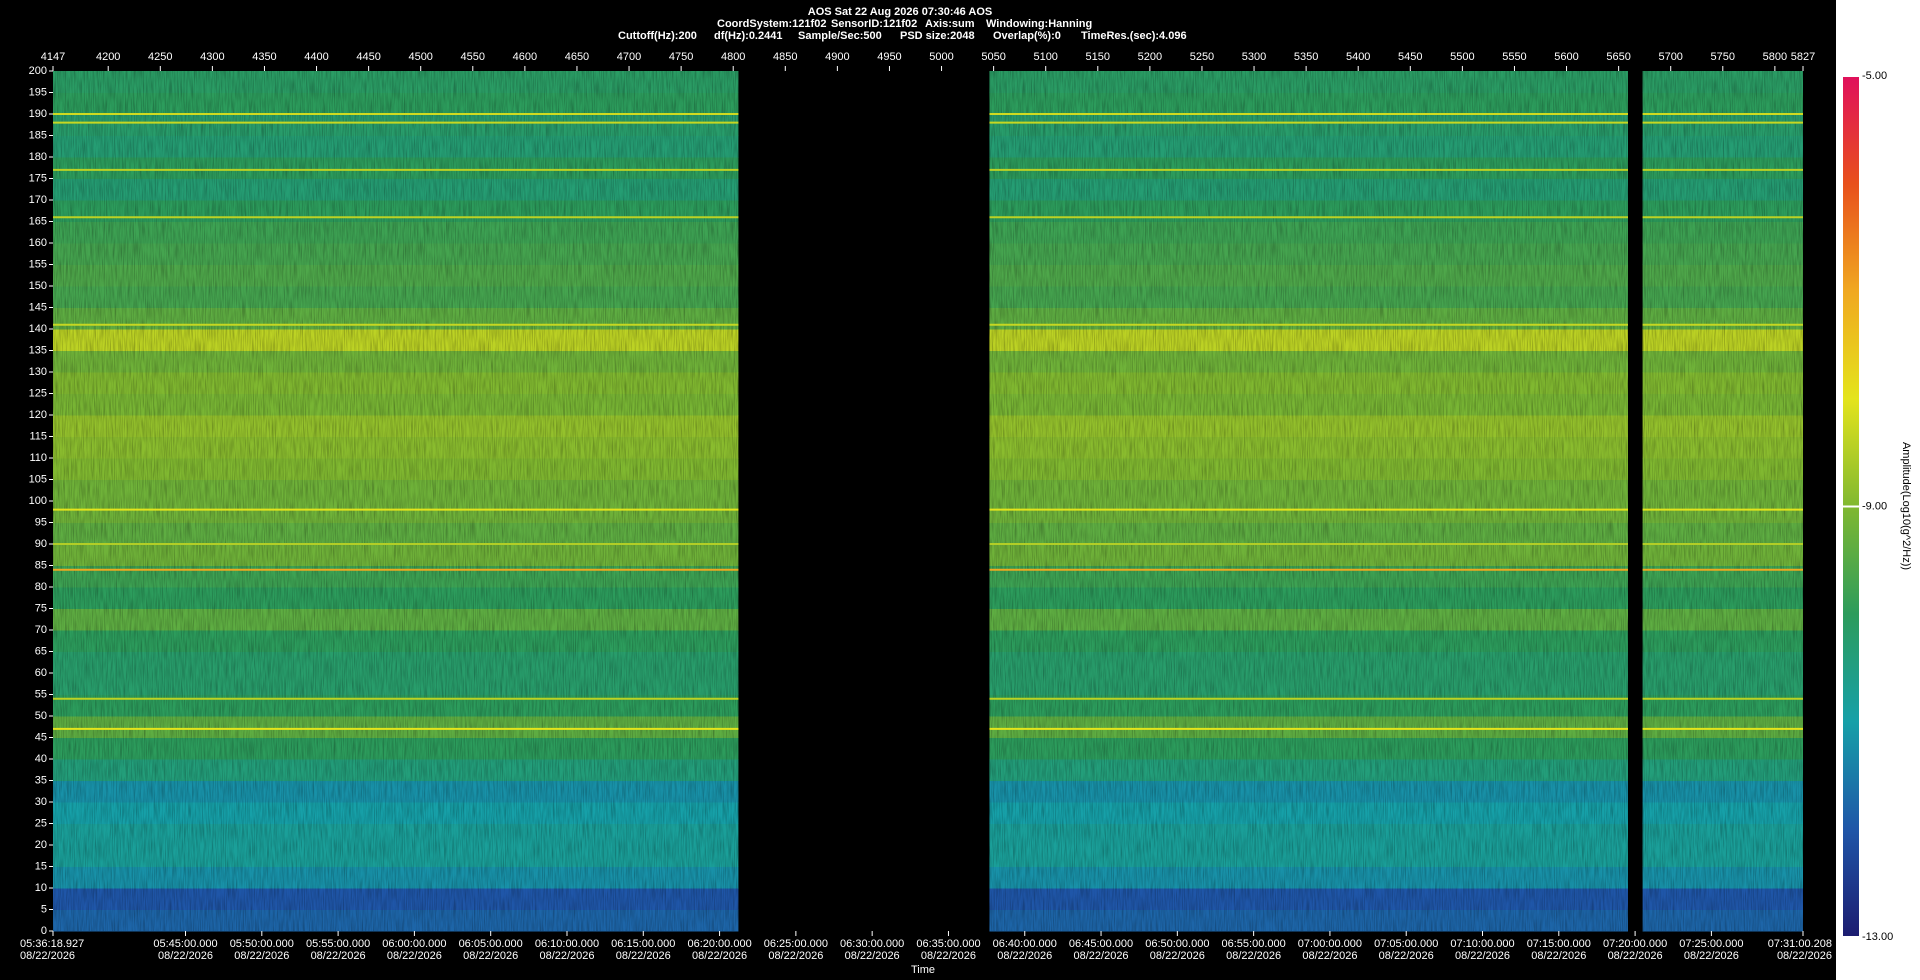 Image resolution: width=1920 pixels, height=980 pixels. What do you see at coordinates (1027, 36) in the screenshot?
I see `subtitle: Overlap(%):0` at bounding box center [1027, 36].